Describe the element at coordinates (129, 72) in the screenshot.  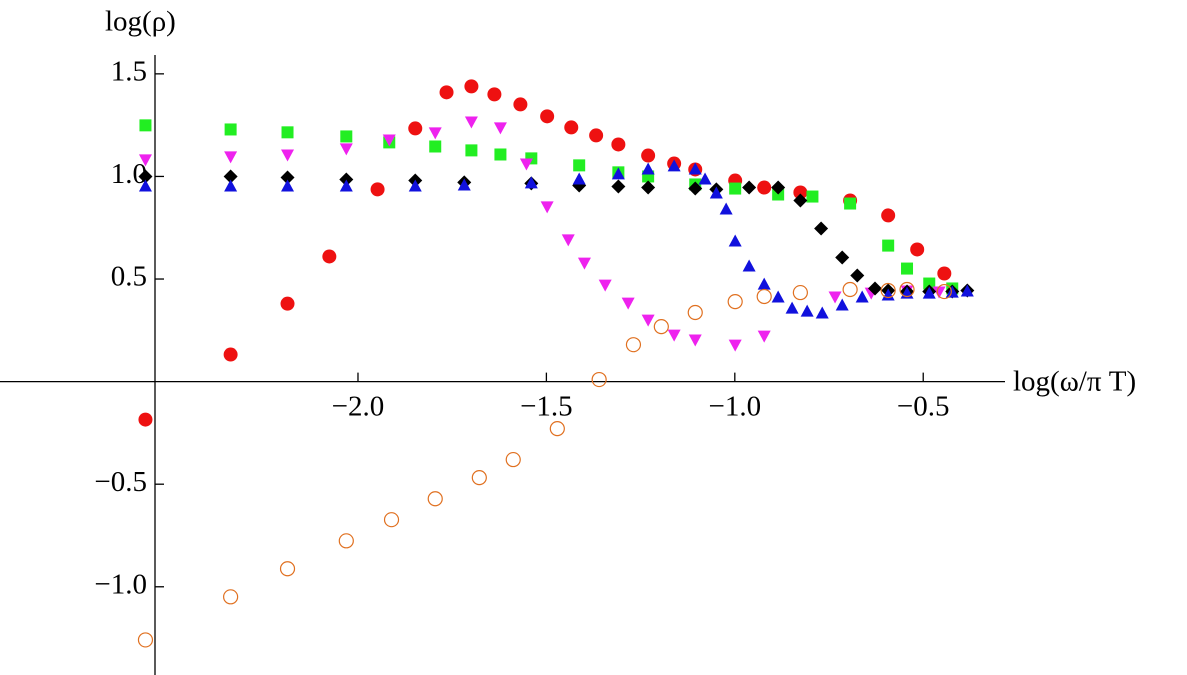
I see `y-tick-label: 1.5` at that location.